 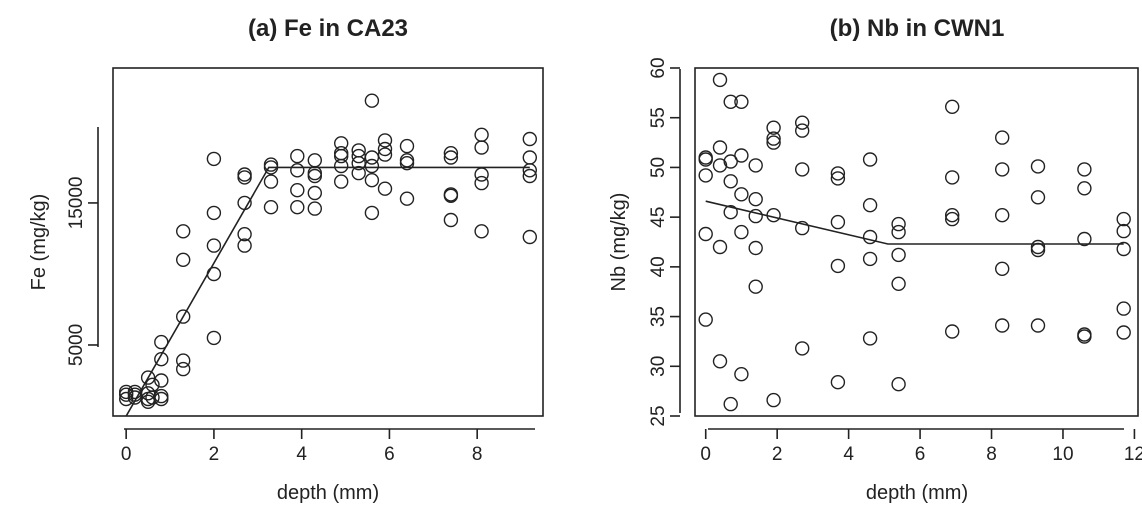 I want to click on fit-line-b, so click(x=914, y=222).